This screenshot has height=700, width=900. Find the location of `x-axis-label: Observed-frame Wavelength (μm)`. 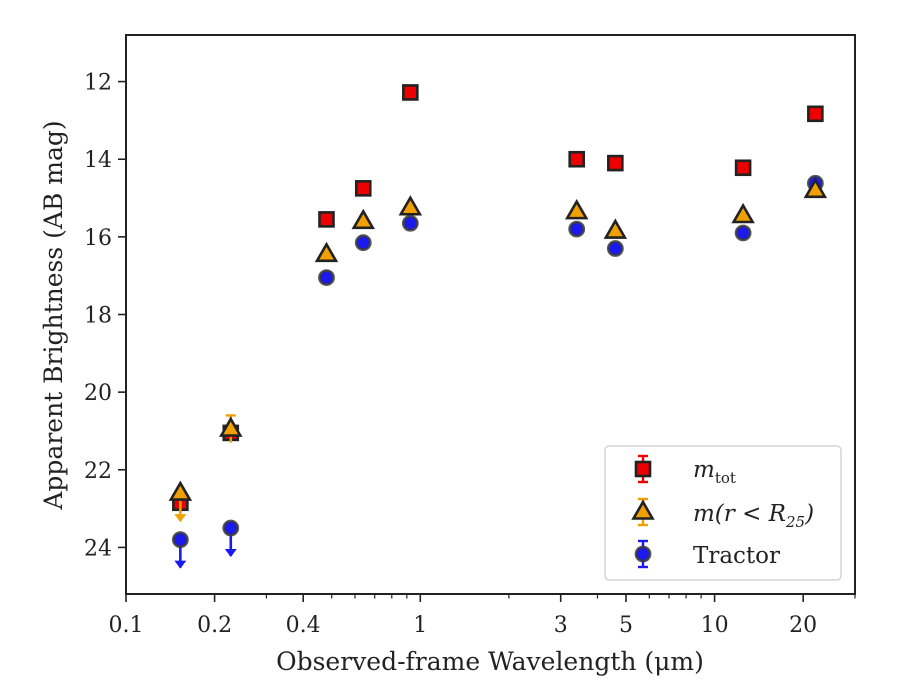

x-axis-label: Observed-frame Wavelength (μm) is located at coordinates (490, 661).